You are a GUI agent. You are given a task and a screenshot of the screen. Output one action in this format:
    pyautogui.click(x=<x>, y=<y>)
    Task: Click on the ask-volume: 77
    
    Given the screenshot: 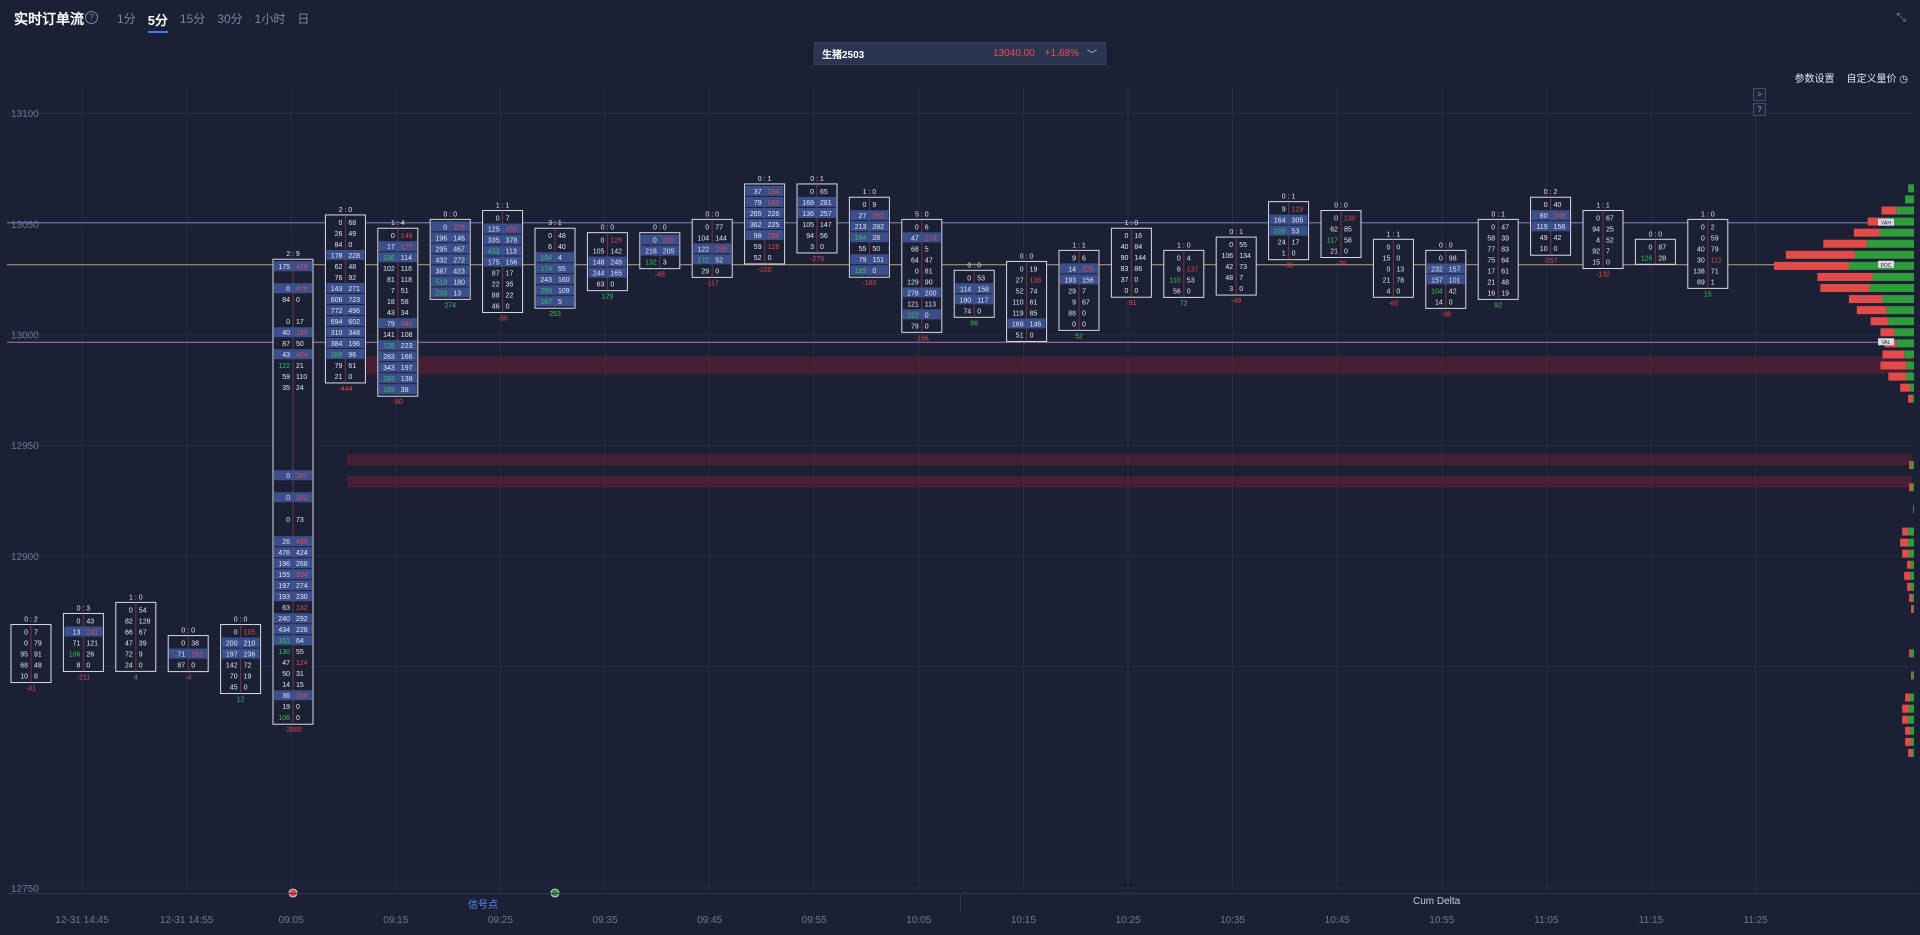 What is the action you would take?
    pyautogui.click(x=719, y=227)
    